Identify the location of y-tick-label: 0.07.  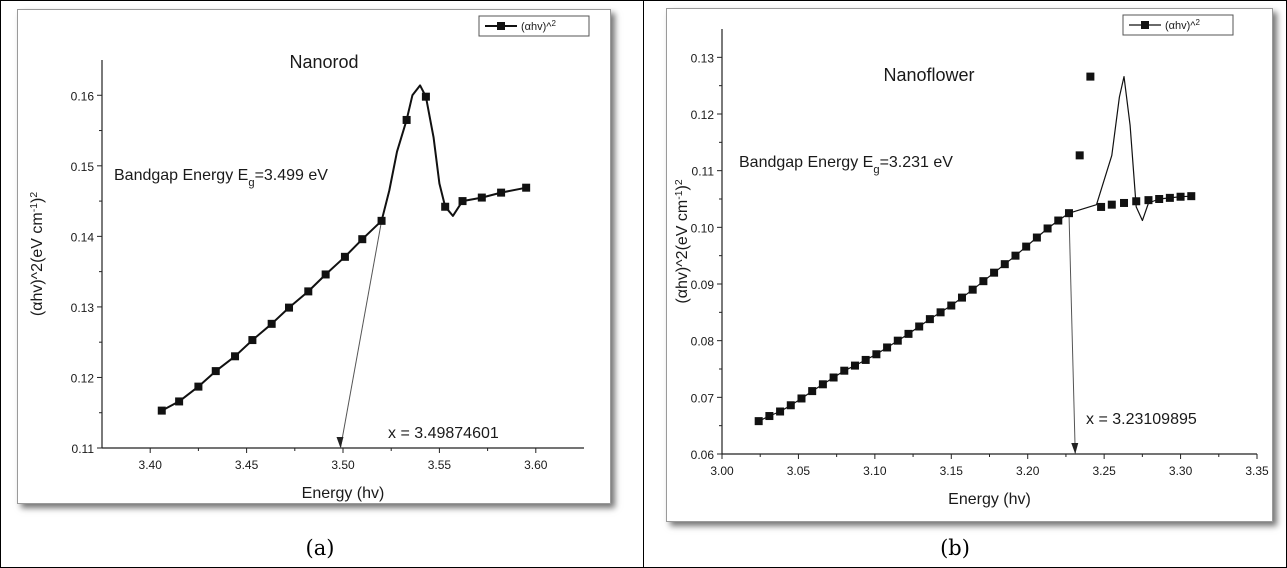
(703, 398).